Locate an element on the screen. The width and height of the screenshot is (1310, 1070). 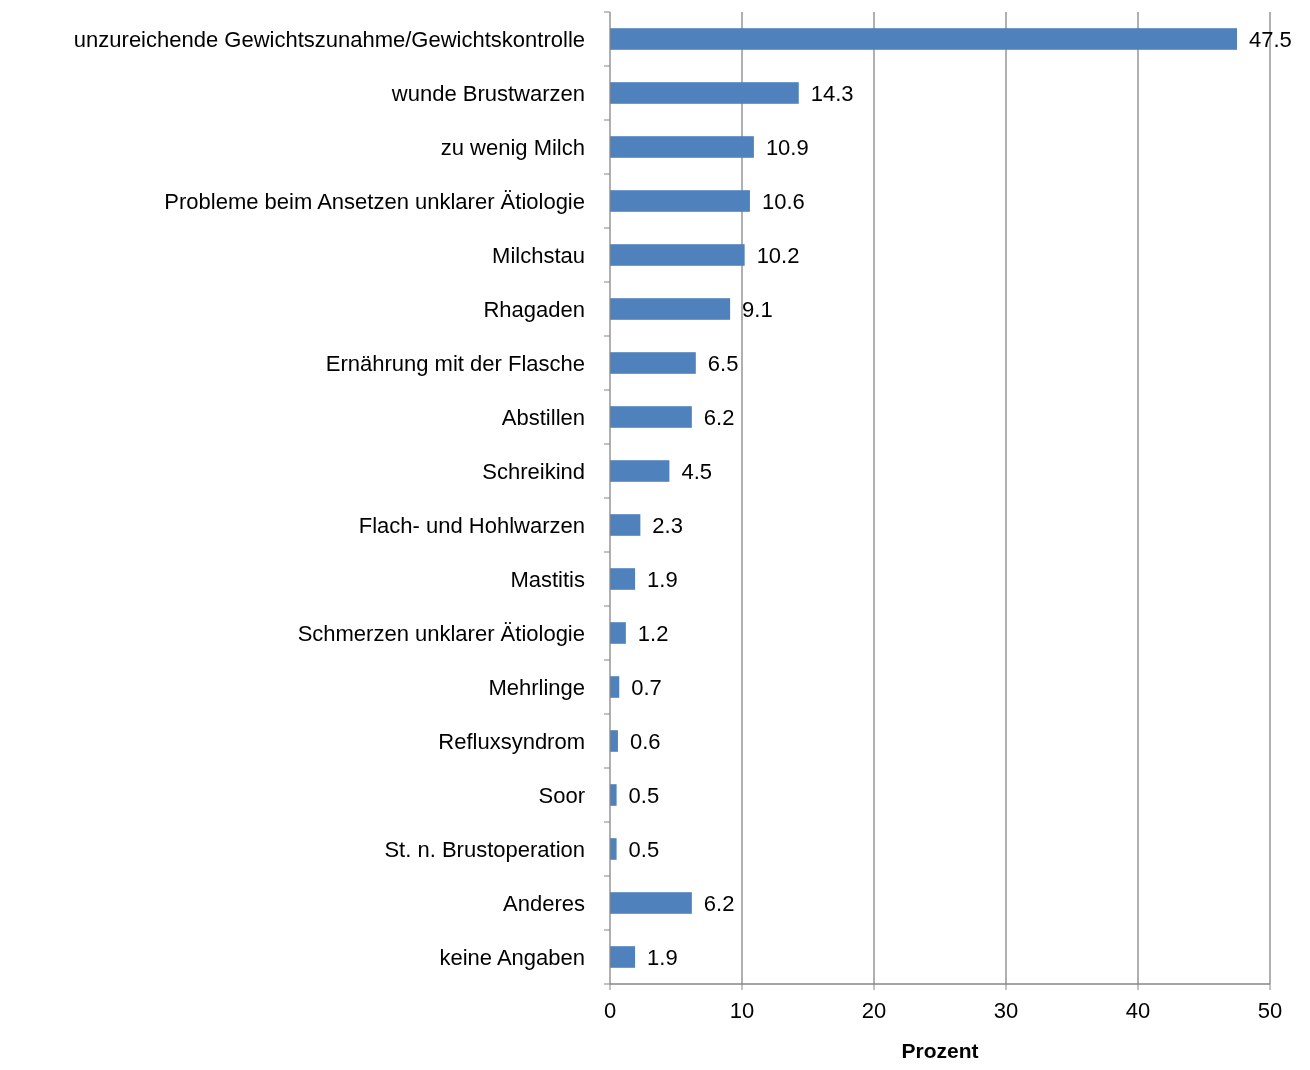
data-label: 6.5 is located at coordinates (723, 363).